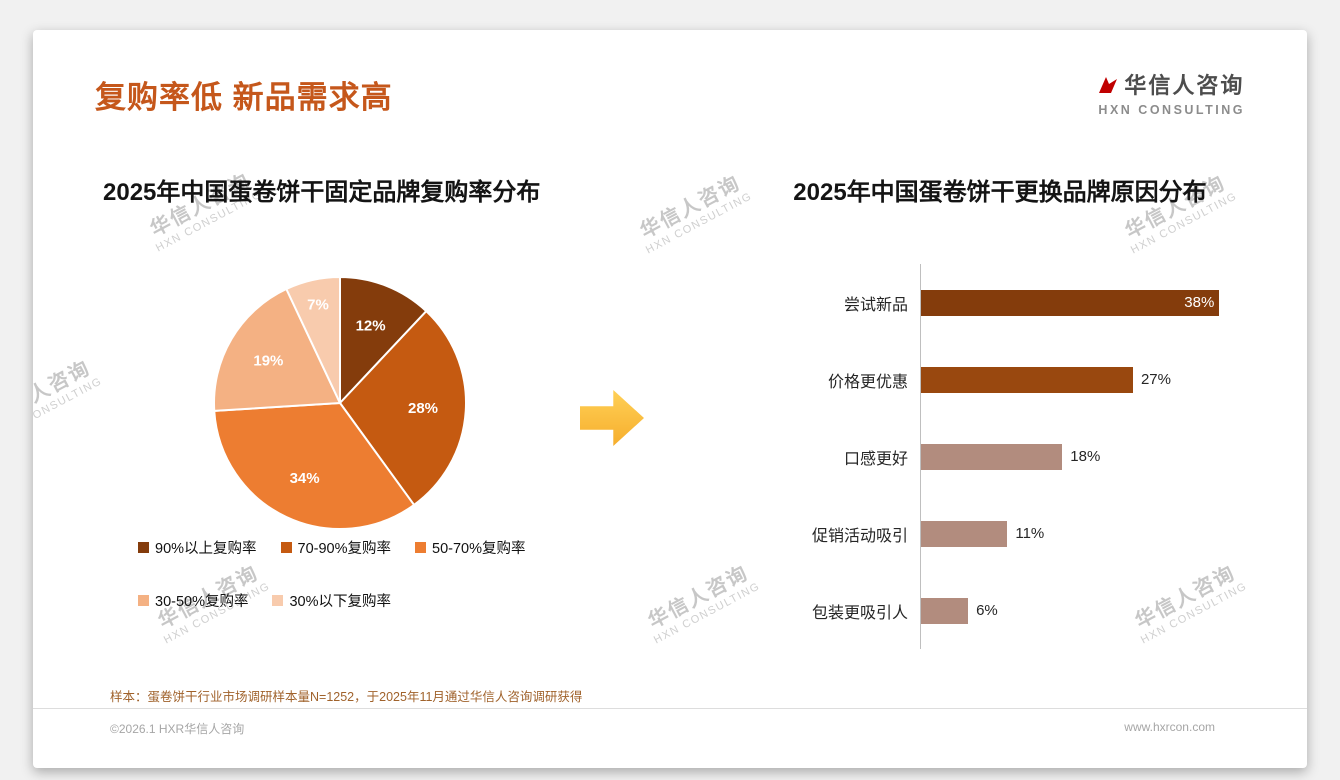  What do you see at coordinates (859, 536) in the screenshot?
I see `bar-category-label: 促销活动吸引` at bounding box center [859, 536].